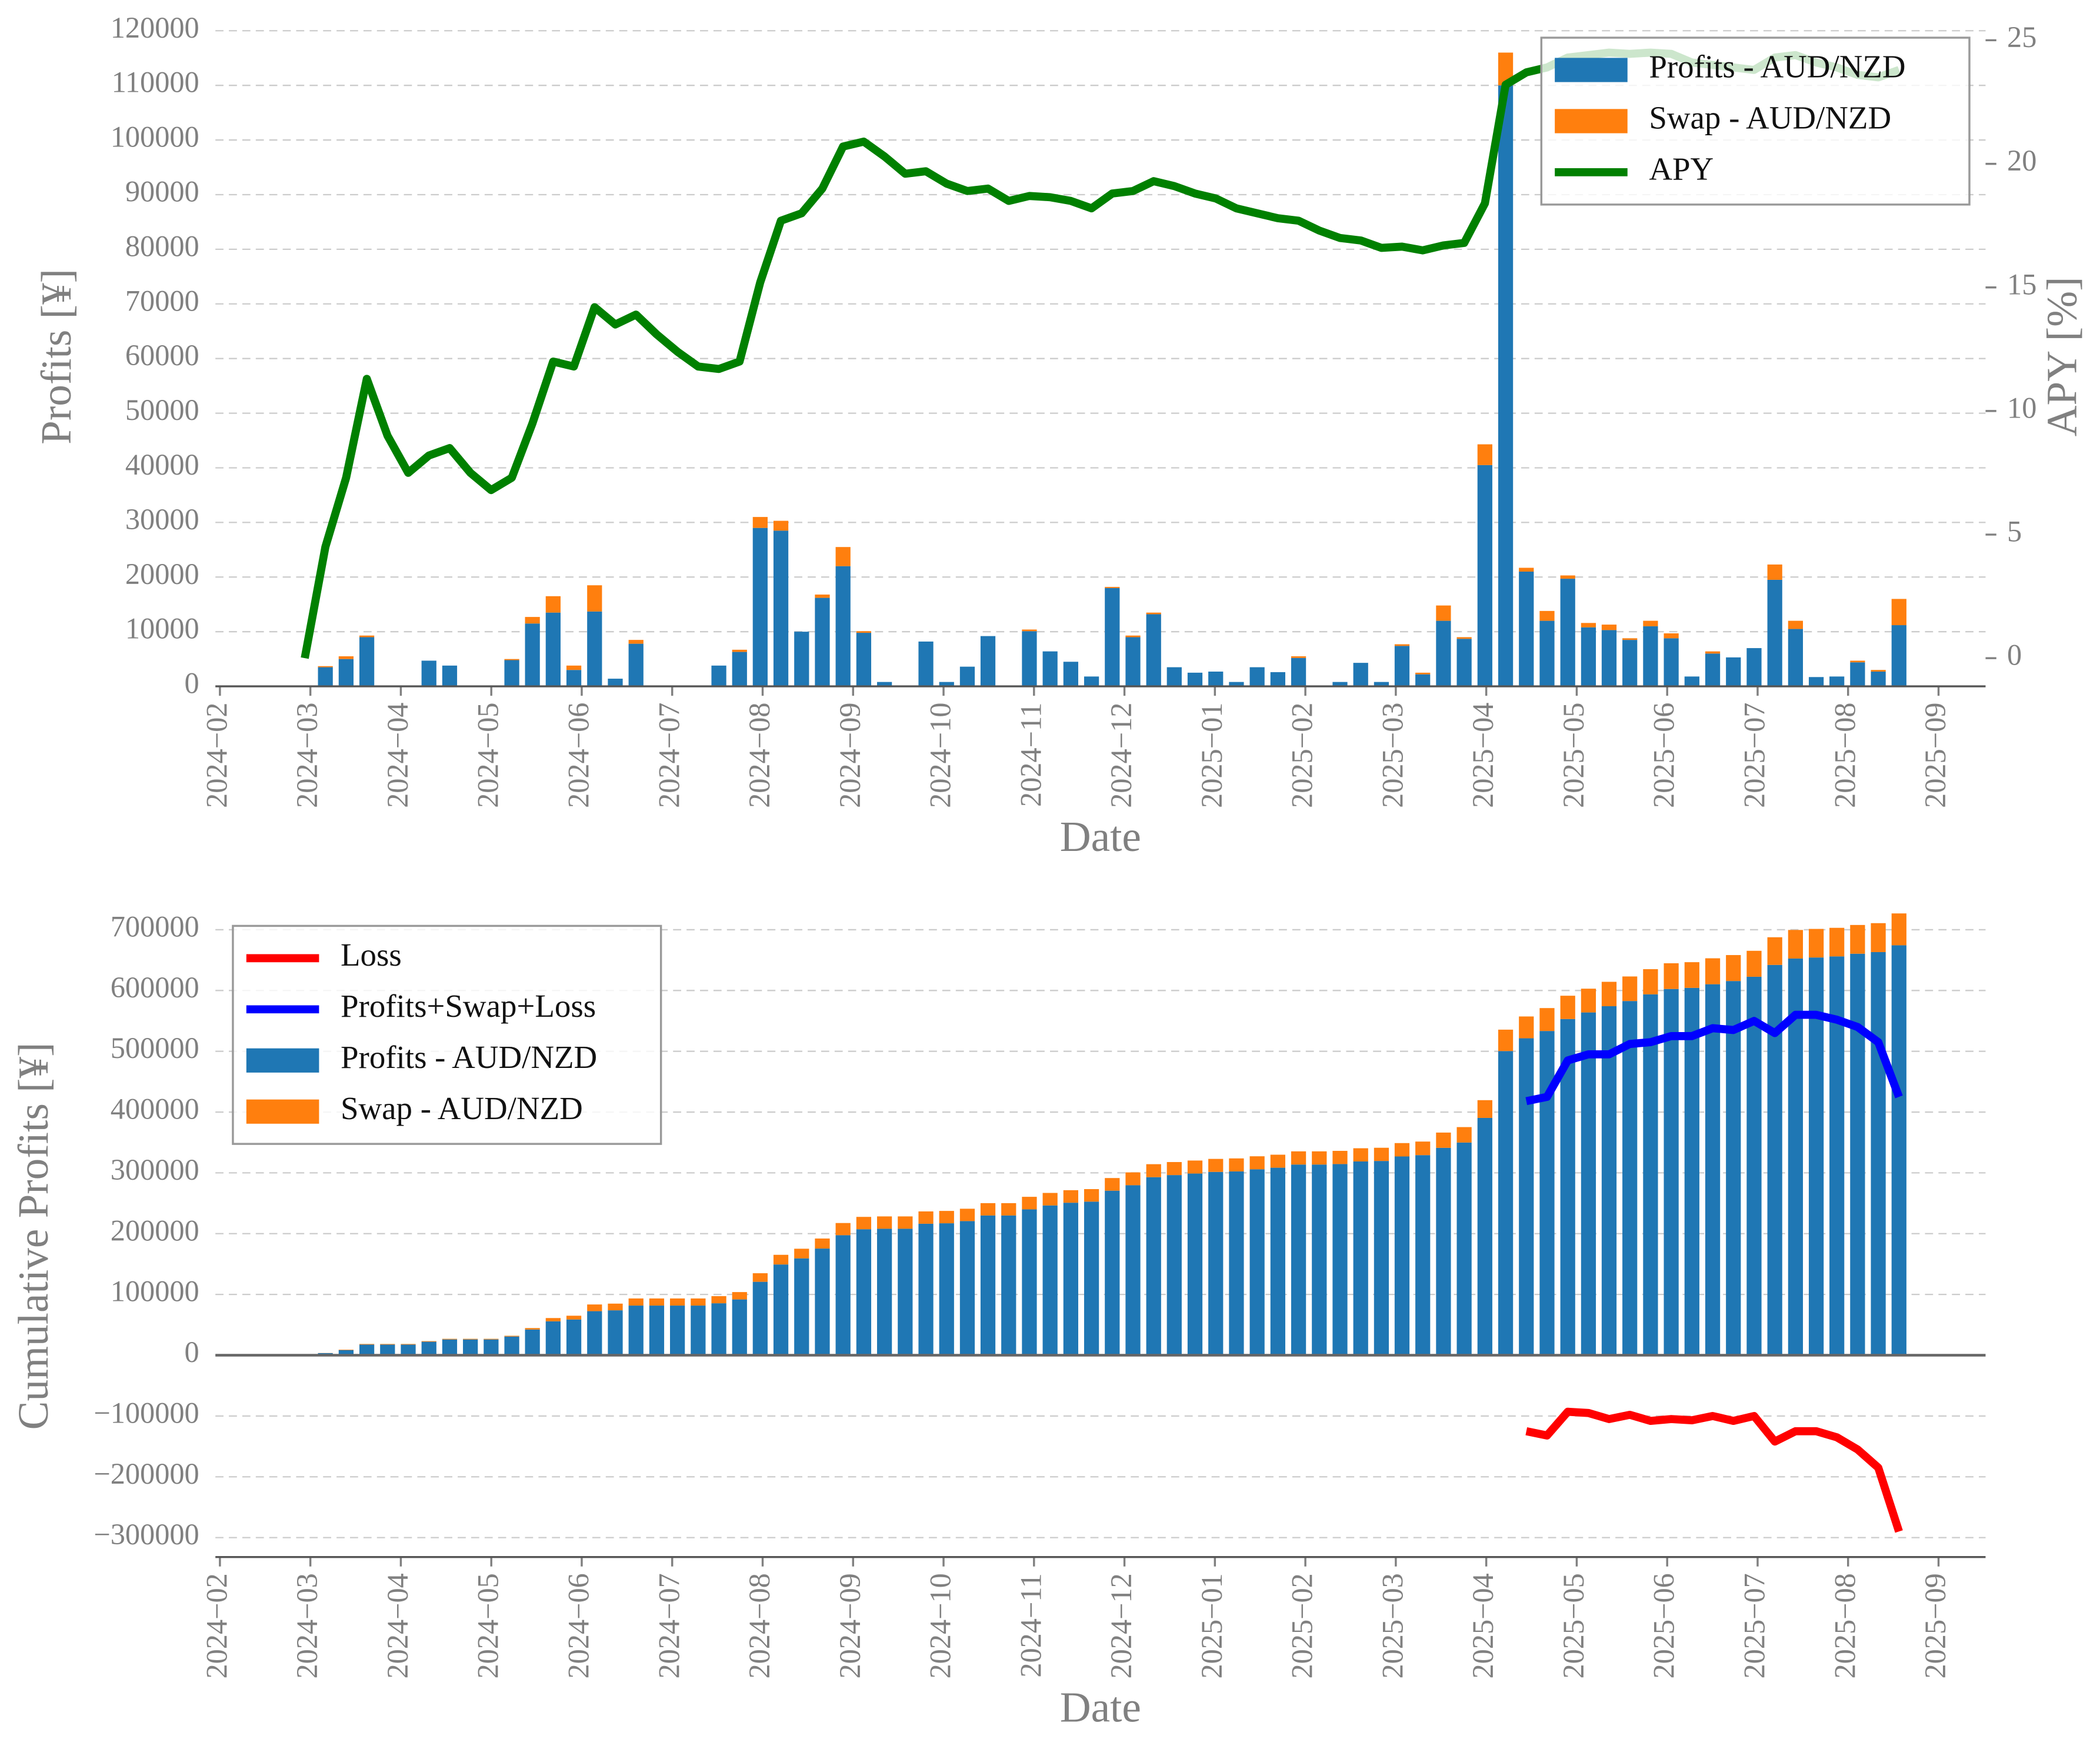 The image size is (2100, 1746). Describe the element at coordinates (155, 27) in the screenshot. I see `y-tick-label: 120000` at that location.